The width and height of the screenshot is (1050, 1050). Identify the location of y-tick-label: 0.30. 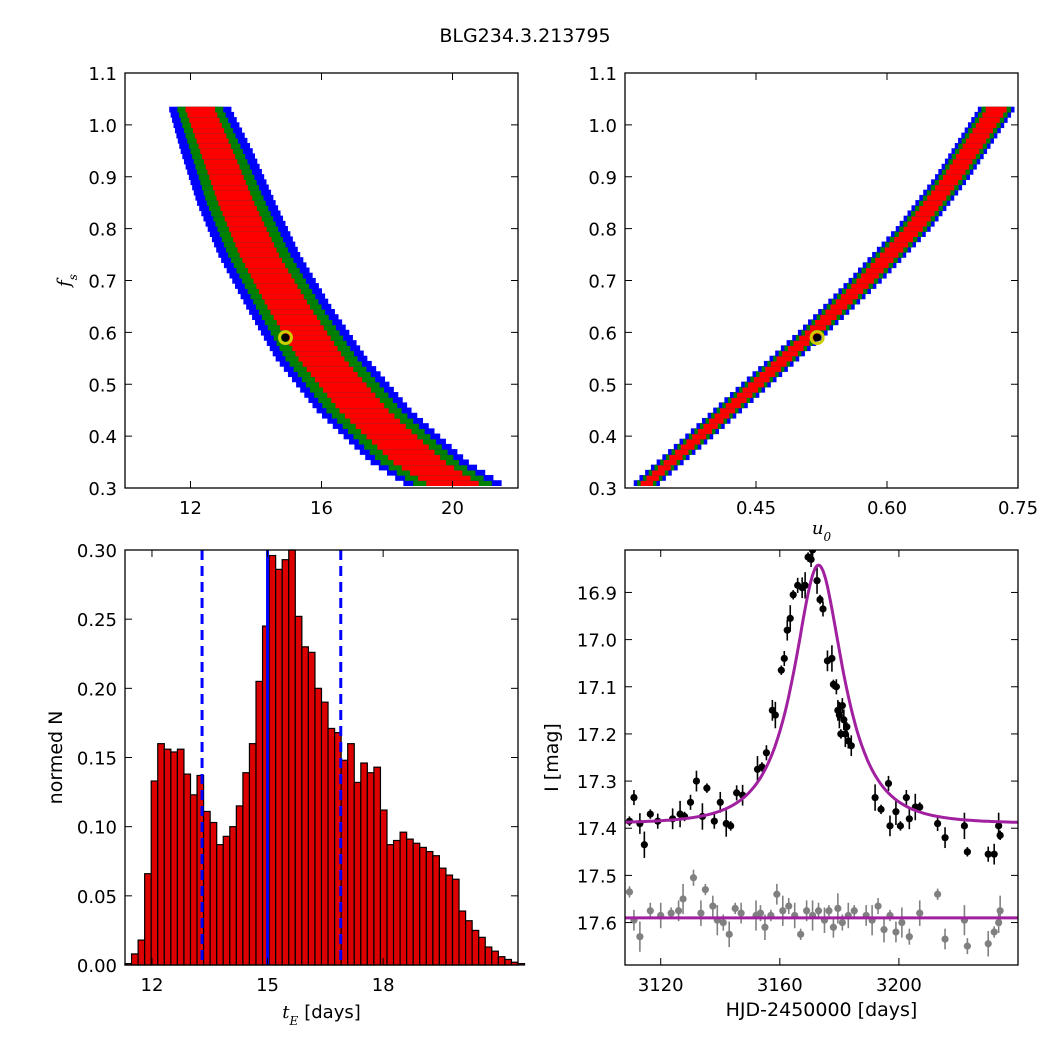
(97, 551).